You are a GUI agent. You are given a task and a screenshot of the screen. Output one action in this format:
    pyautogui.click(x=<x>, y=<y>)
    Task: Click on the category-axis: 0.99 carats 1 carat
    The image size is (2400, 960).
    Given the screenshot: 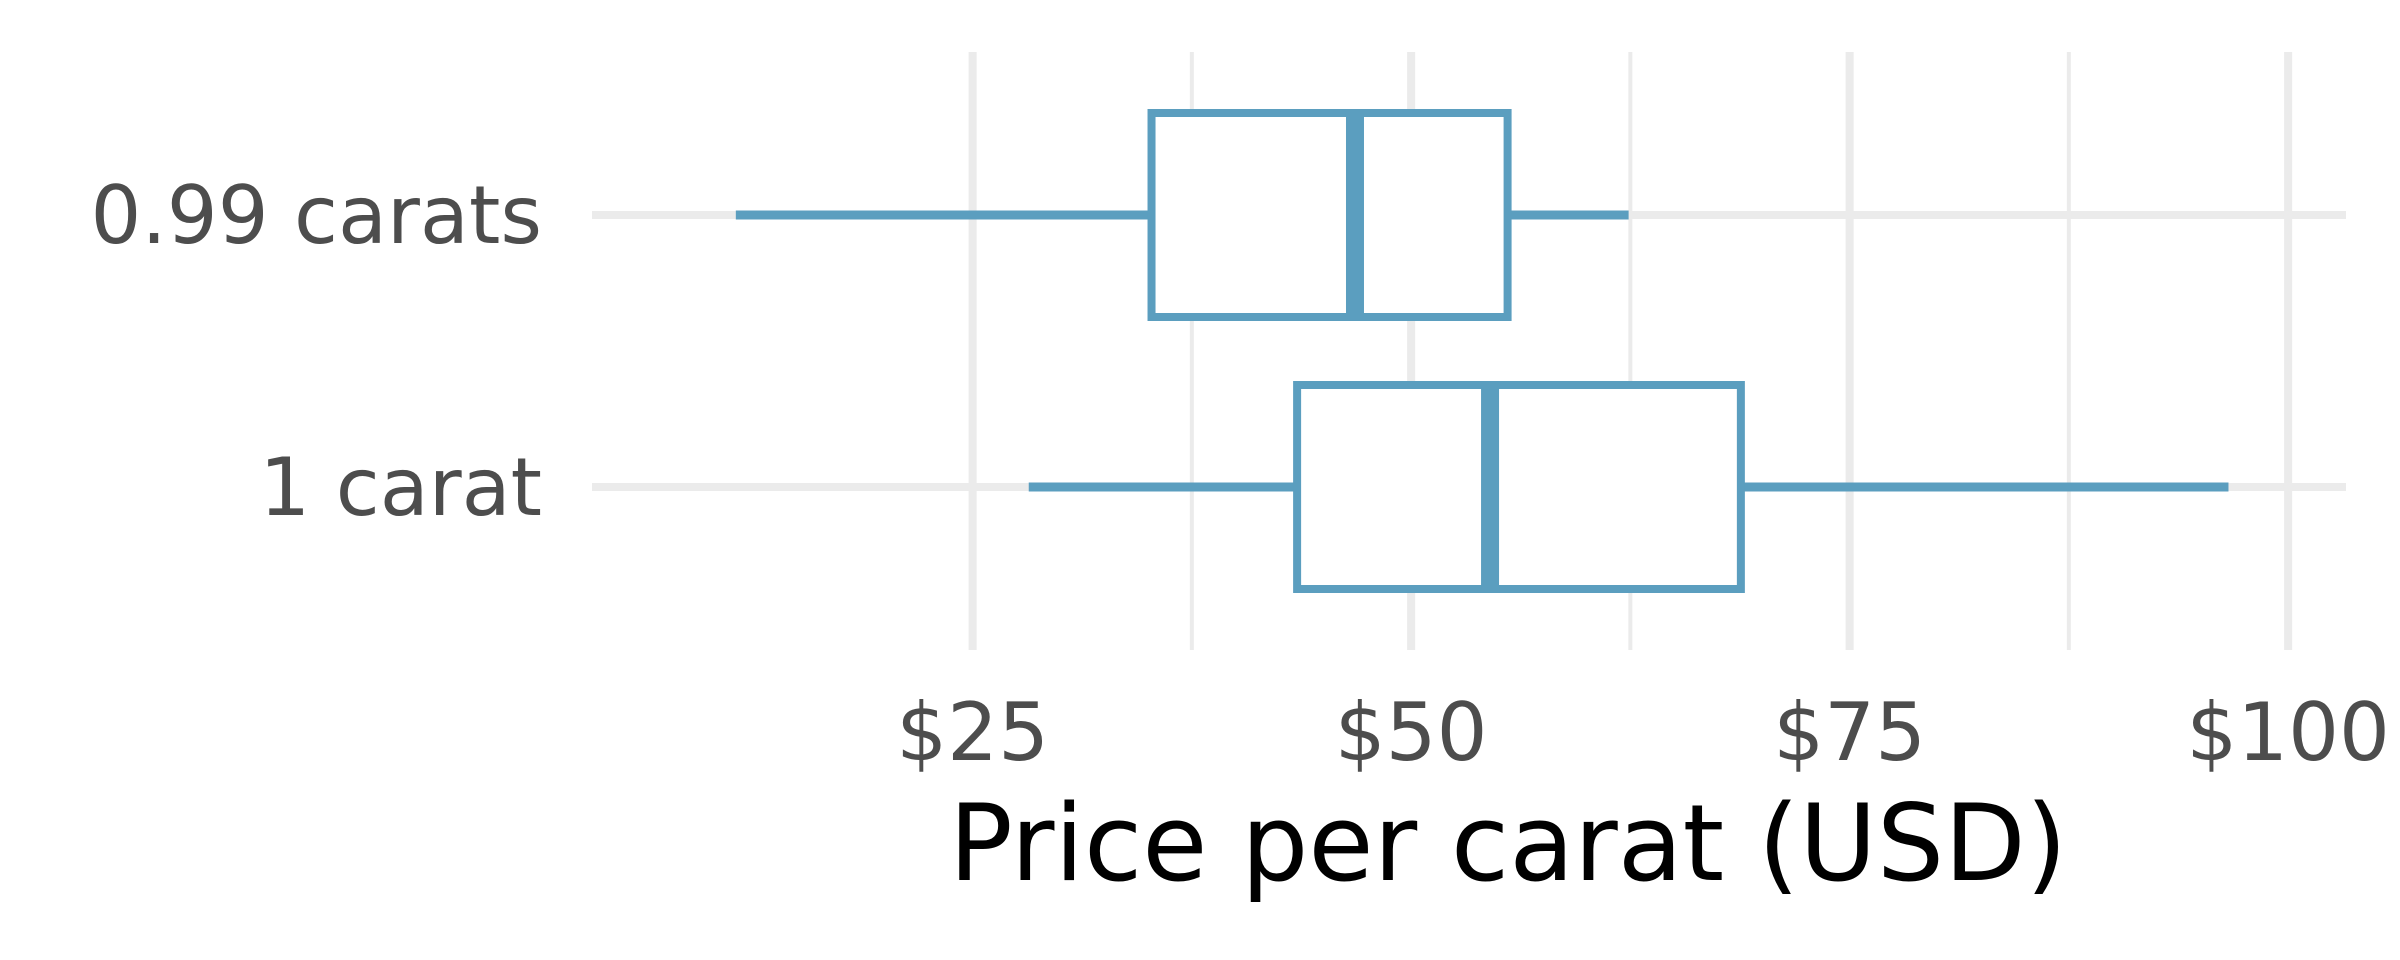 What is the action you would take?
    pyautogui.click(x=316, y=351)
    